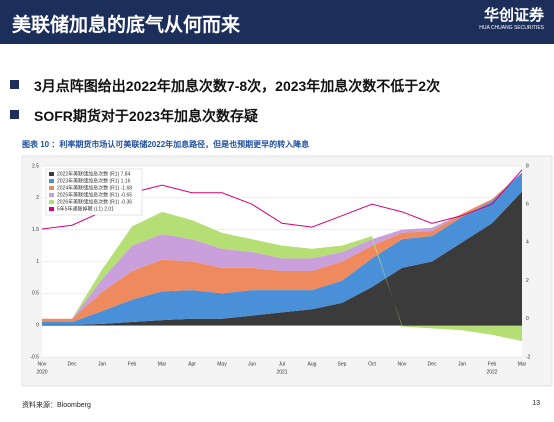 This screenshot has height=422, width=554. Describe the element at coordinates (225, 86) in the screenshot. I see `bullet: 3月点阵图给出2022年加息次数7-8次，2023年加息次数不低于2次` at that location.